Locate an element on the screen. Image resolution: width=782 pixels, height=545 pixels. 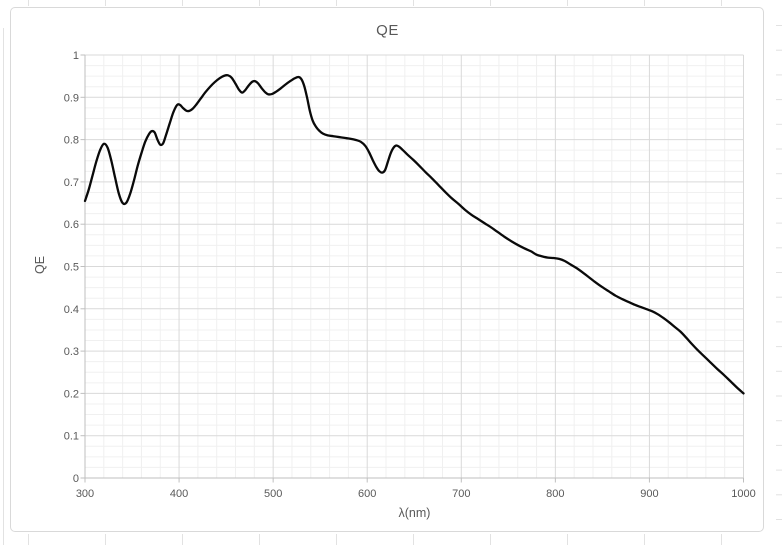
y-tick-label: 0.6 is located at coordinates (71, 225).